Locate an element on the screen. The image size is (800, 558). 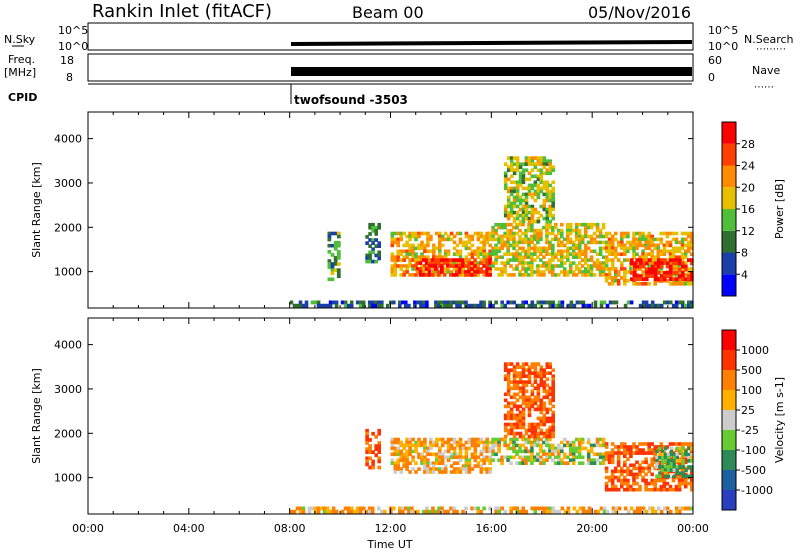
beam-title: Beam 00 is located at coordinates (388, 12).